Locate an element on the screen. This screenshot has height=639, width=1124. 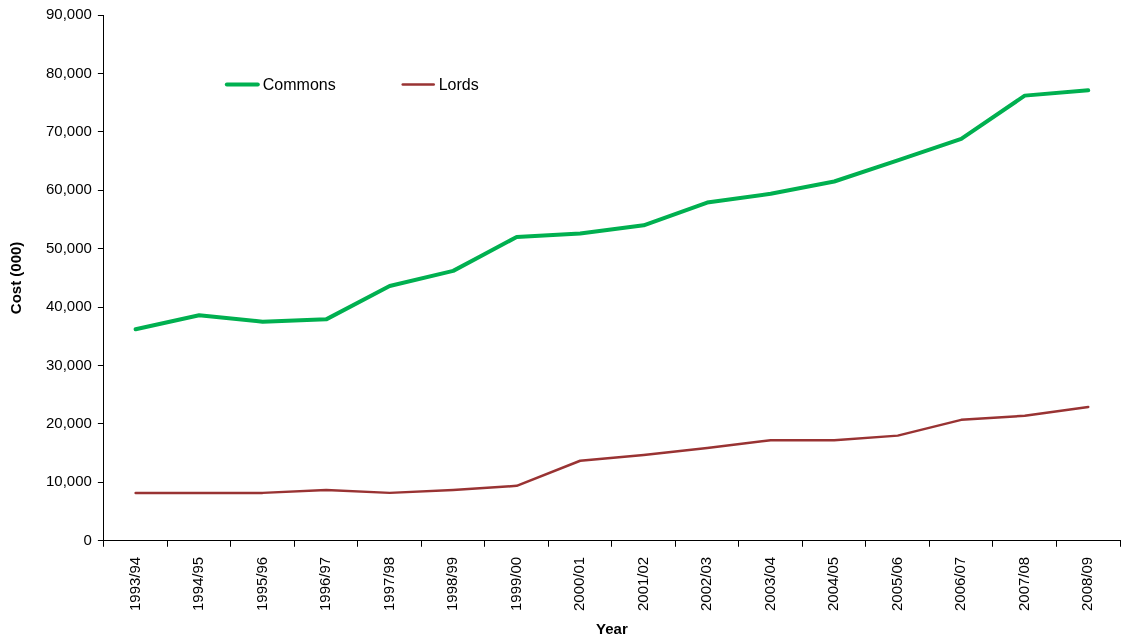
y-tick-label: 30,000 is located at coordinates (68, 364).